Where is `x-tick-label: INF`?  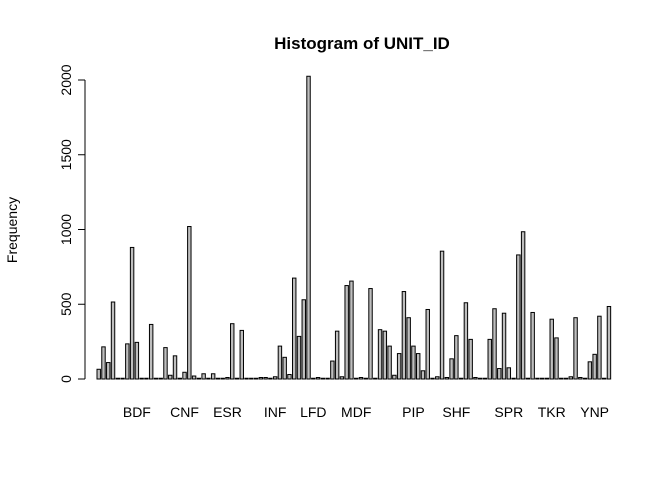 x-tick-label: INF is located at coordinates (275, 412).